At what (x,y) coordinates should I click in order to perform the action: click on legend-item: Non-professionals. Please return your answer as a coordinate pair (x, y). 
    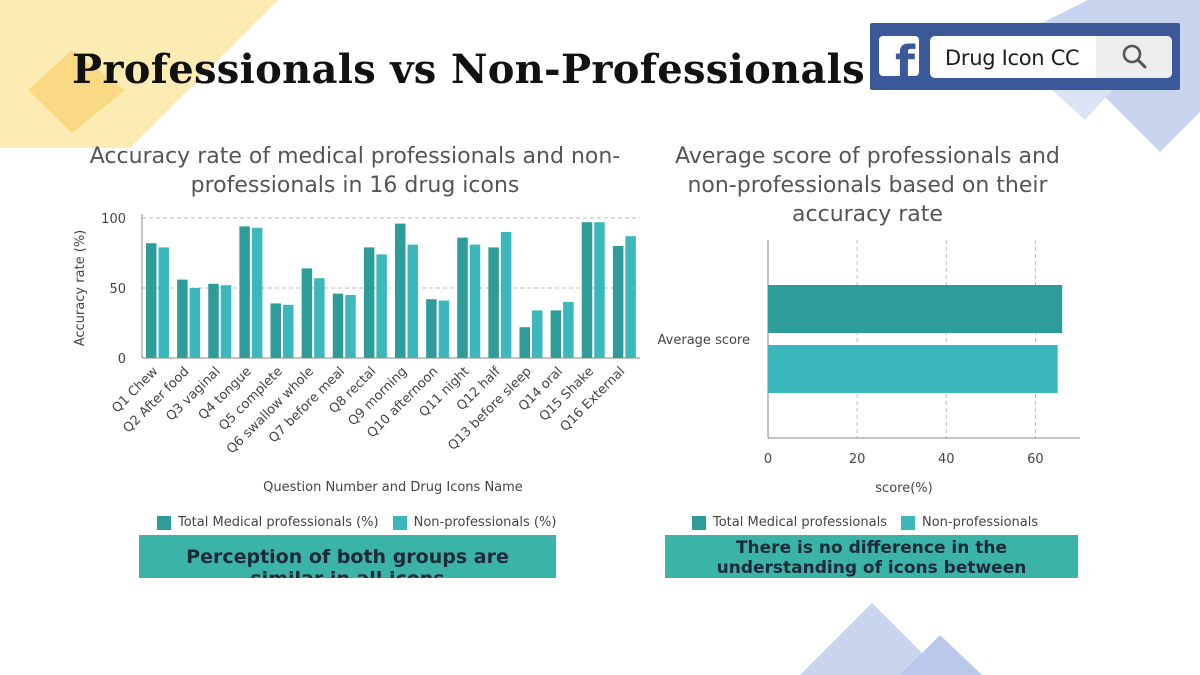
    Looking at the image, I should click on (969, 522).